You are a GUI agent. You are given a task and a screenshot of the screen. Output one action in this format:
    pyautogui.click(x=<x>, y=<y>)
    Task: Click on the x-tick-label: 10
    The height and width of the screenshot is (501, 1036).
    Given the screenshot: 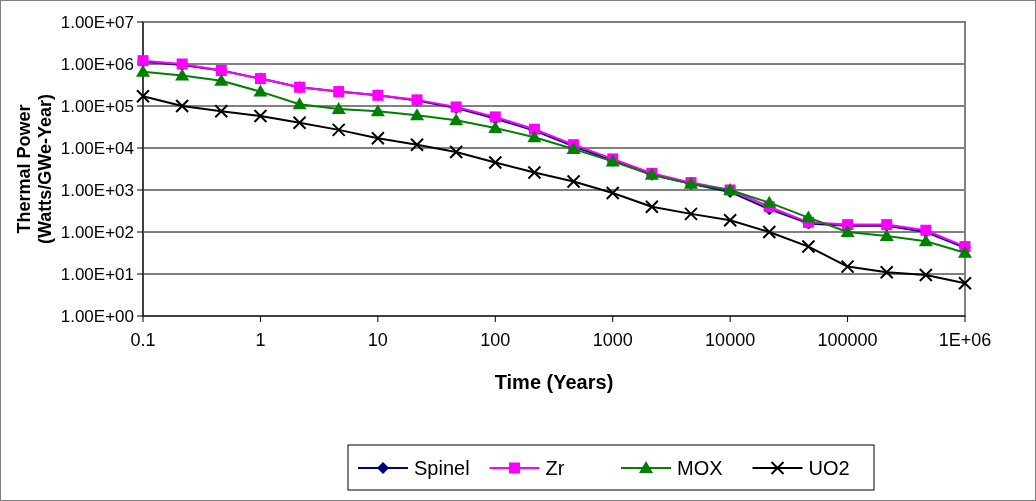 What is the action you would take?
    pyautogui.click(x=377, y=340)
    